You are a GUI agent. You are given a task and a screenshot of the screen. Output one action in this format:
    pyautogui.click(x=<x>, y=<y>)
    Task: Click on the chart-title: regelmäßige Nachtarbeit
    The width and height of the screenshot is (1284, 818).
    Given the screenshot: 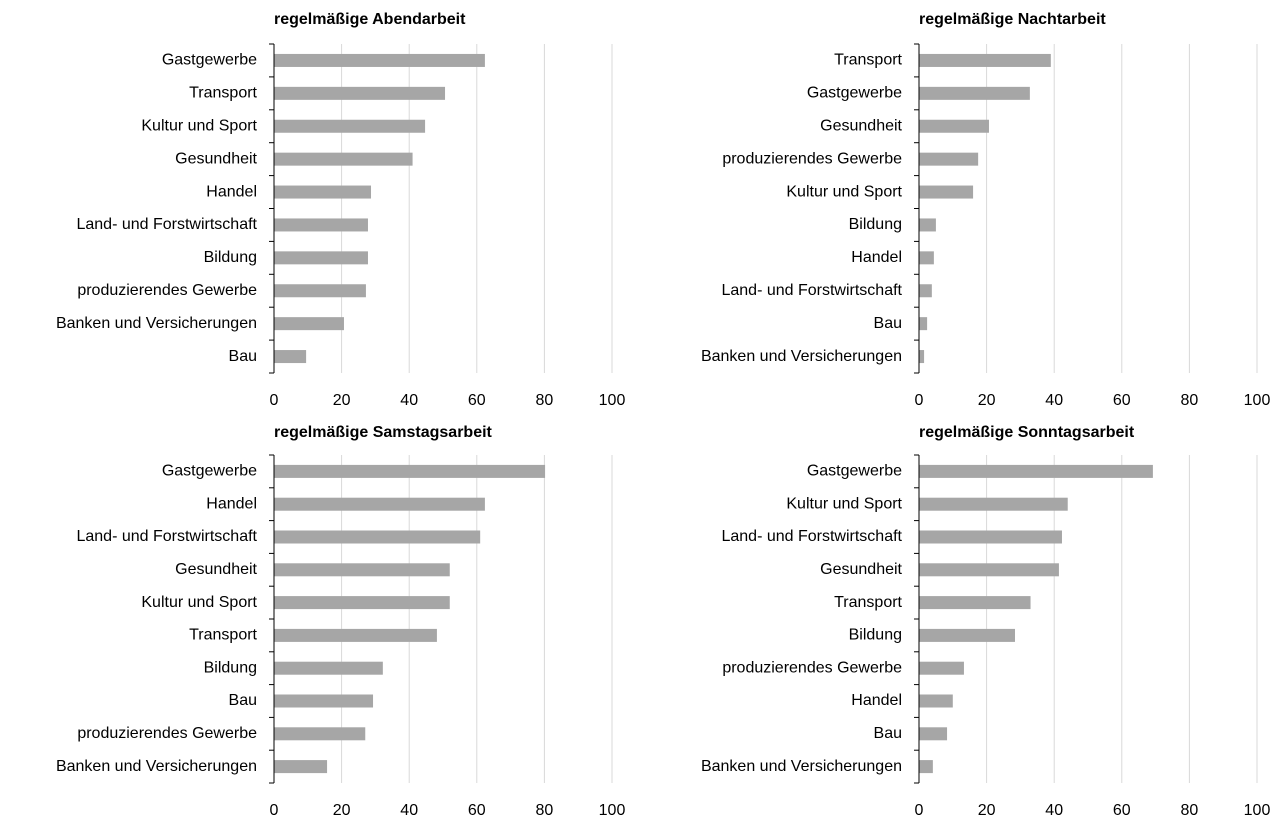 What is the action you would take?
    pyautogui.click(x=1012, y=19)
    